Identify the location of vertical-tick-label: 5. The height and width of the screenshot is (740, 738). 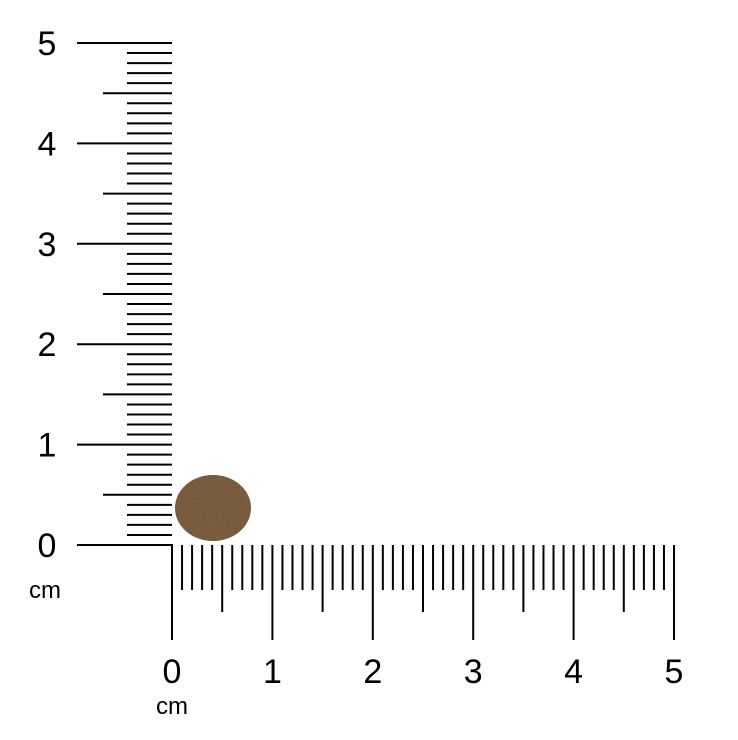
(47, 44).